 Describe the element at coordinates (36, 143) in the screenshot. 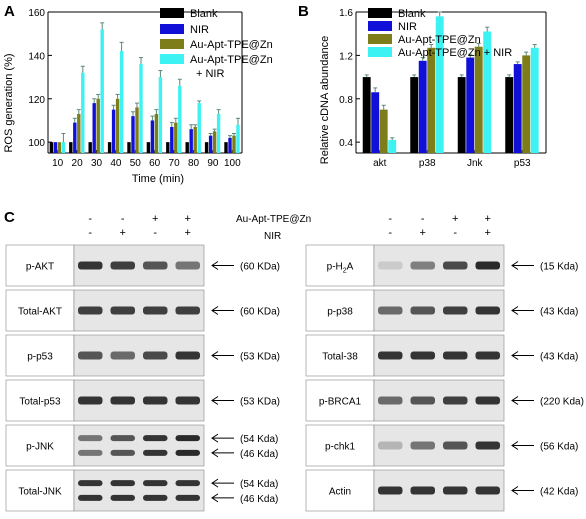

I see `y-tick-label: 100` at that location.